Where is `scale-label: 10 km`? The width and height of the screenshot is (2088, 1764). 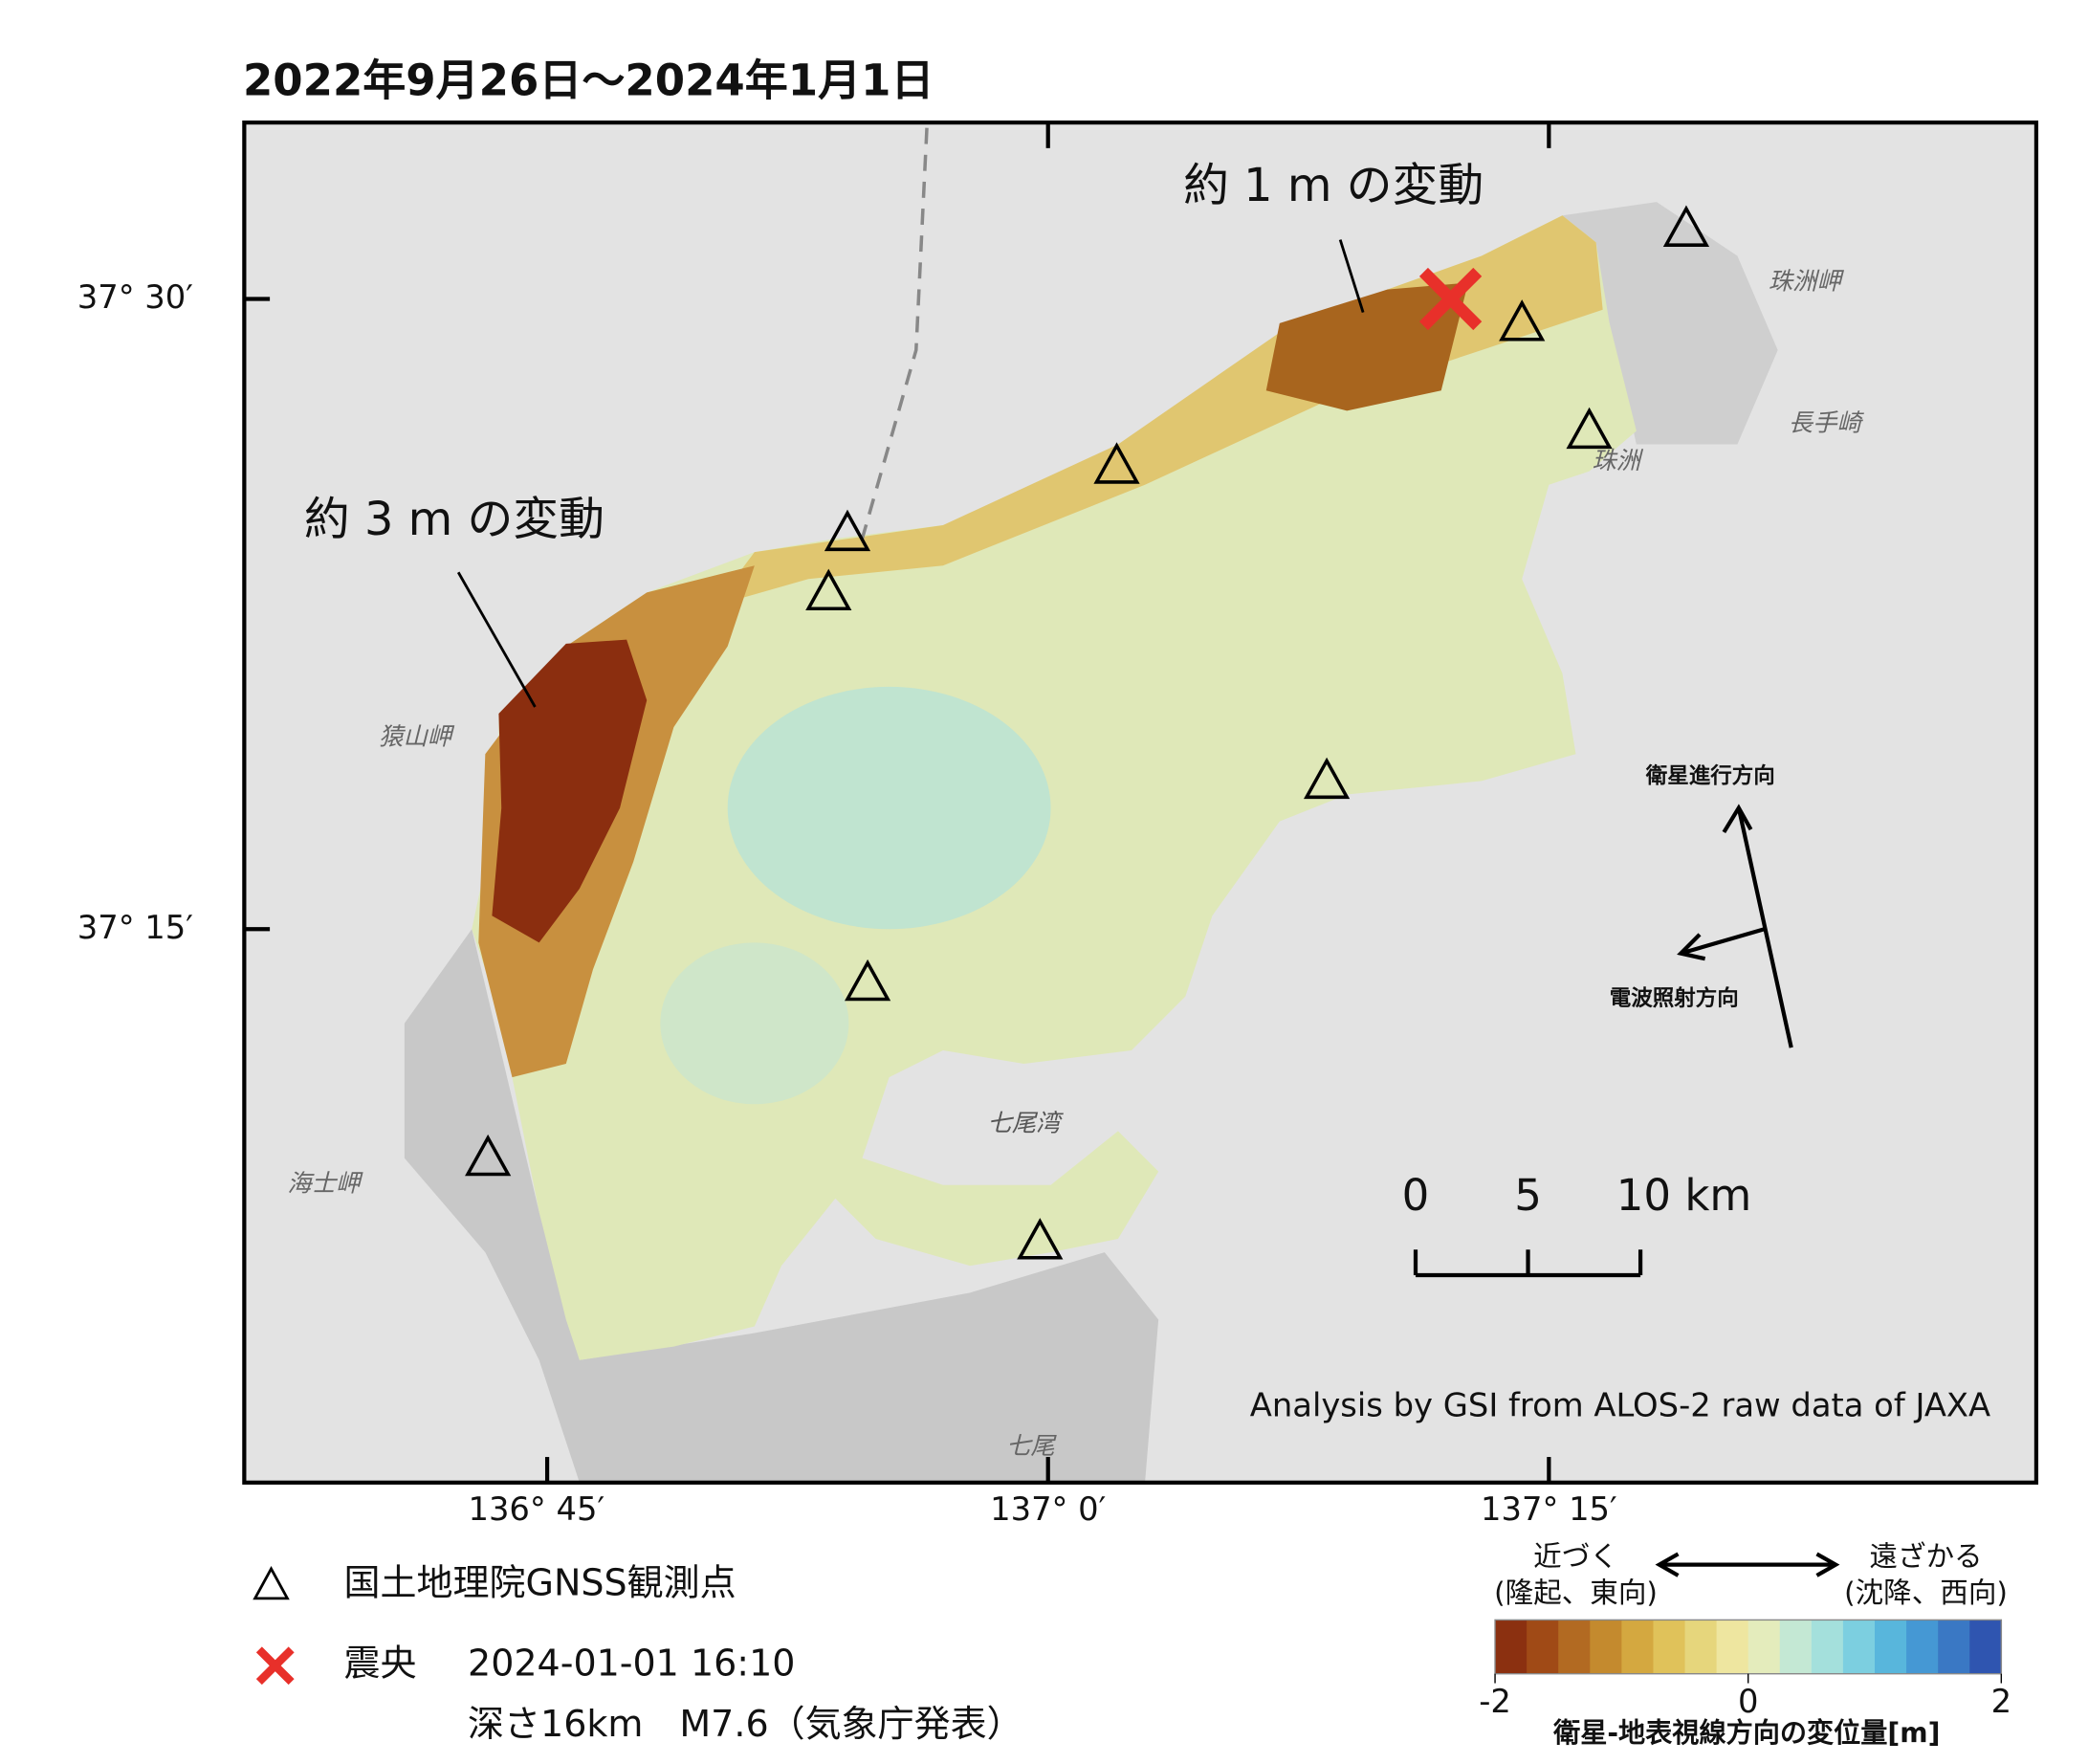 scale-label: 10 km is located at coordinates (1684, 1195).